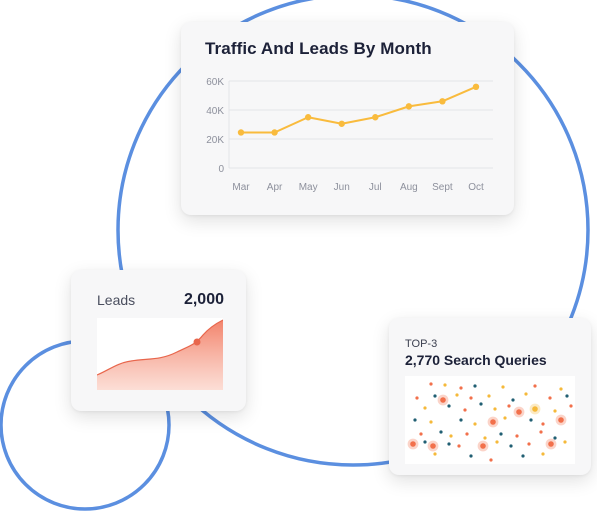 The height and width of the screenshot is (512, 597). I want to click on queries-title: 2,770 Search Queries, so click(476, 360).